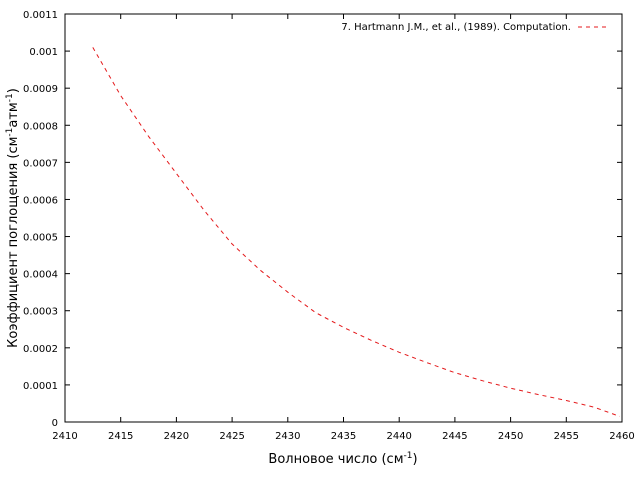  I want to click on y-tick-label: 0.0008, so click(40, 126).